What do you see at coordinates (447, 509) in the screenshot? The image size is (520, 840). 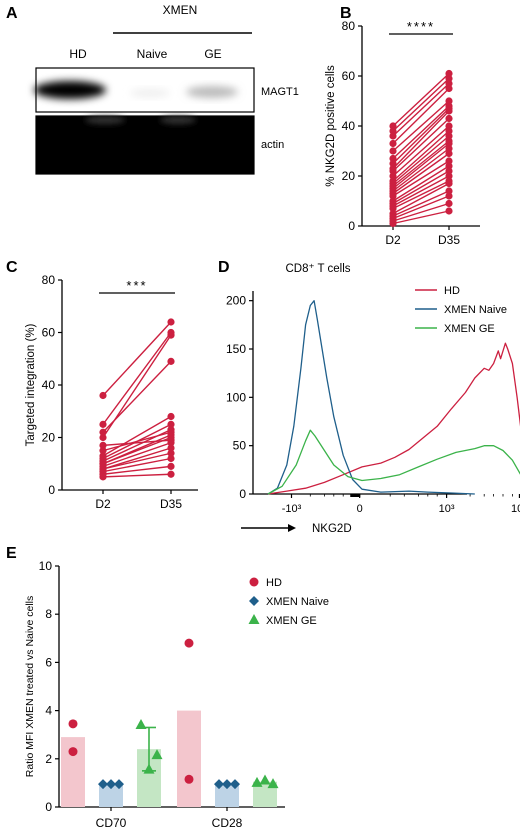 I see `x-tick-label: 10³` at bounding box center [447, 509].